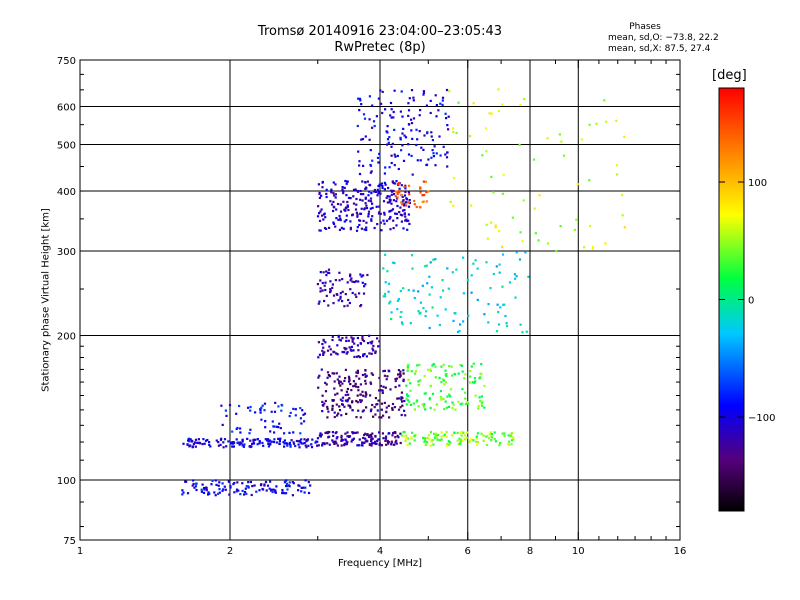 The height and width of the screenshot is (600, 800). I want to click on x-tick-label: 16, so click(680, 551).